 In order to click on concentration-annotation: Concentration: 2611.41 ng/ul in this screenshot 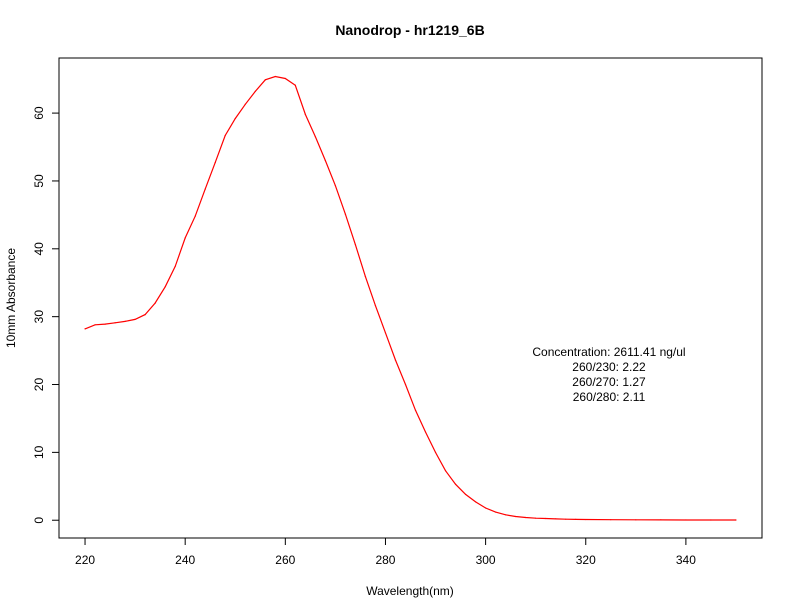, I will do `click(608, 352)`.